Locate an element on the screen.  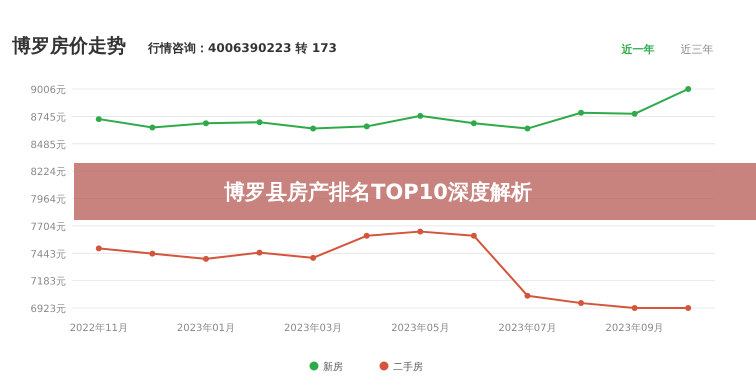
annotation: 博罗县房产排名TOP10深度解析 is located at coordinates (377, 192).